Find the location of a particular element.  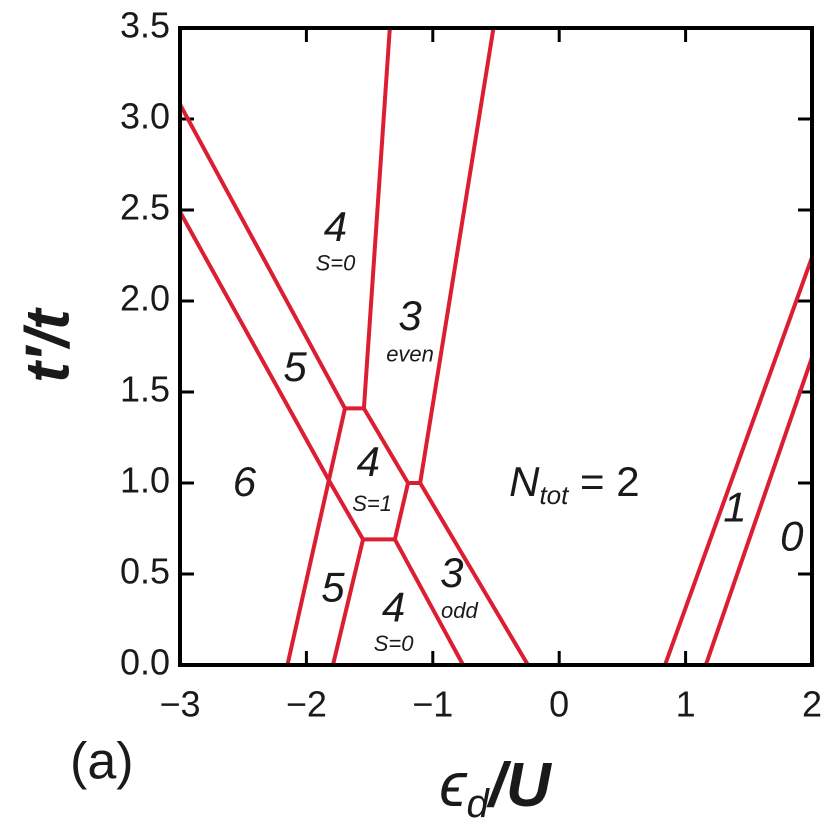

region-label: 0 is located at coordinates (792, 536).